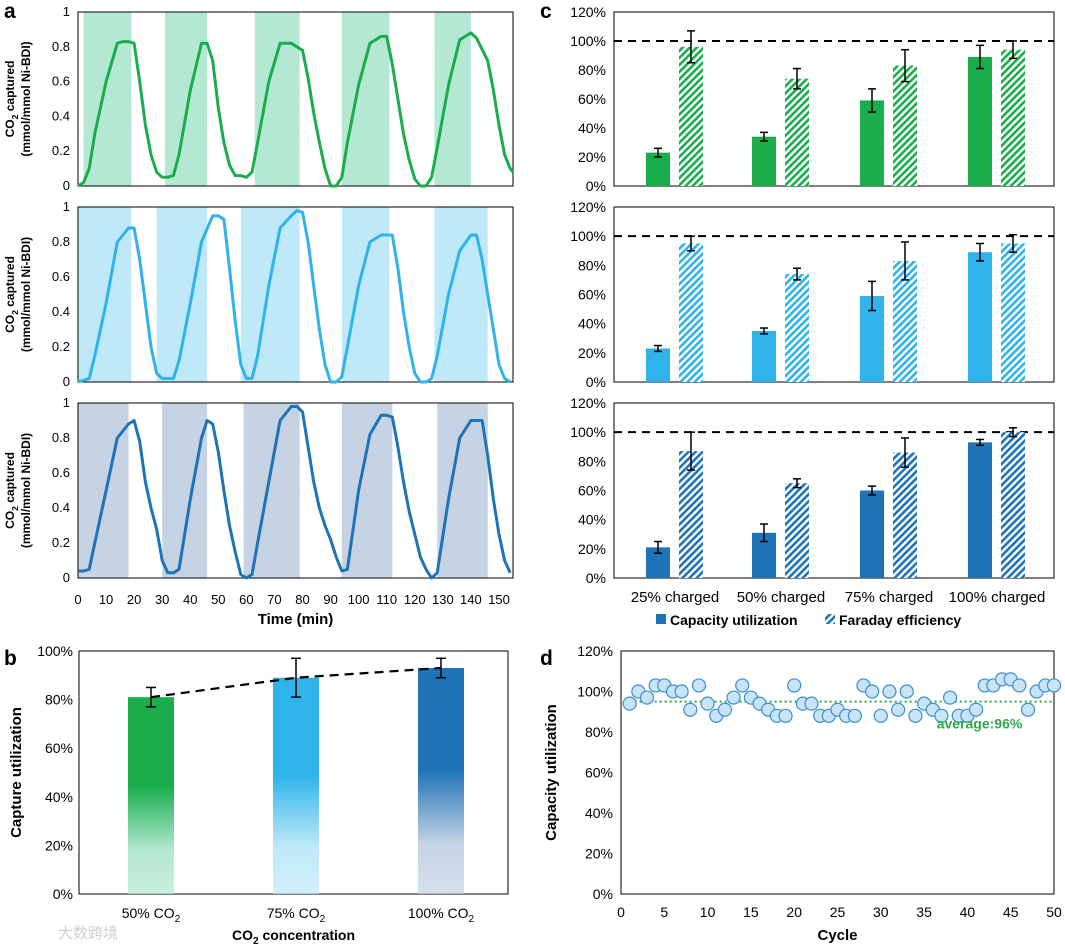  I want to click on x-tick-label: 35, so click(924, 912).